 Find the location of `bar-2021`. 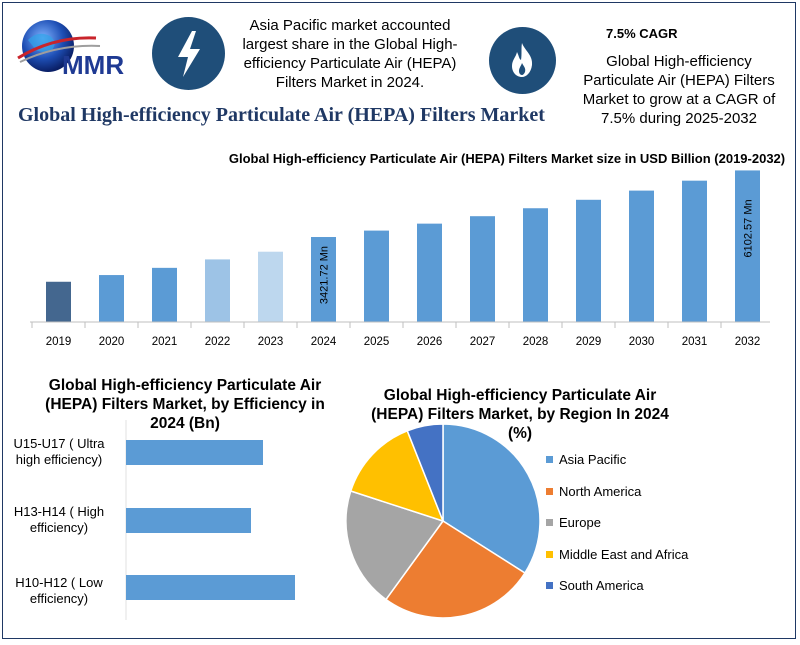

bar-2021 is located at coordinates (164, 294).